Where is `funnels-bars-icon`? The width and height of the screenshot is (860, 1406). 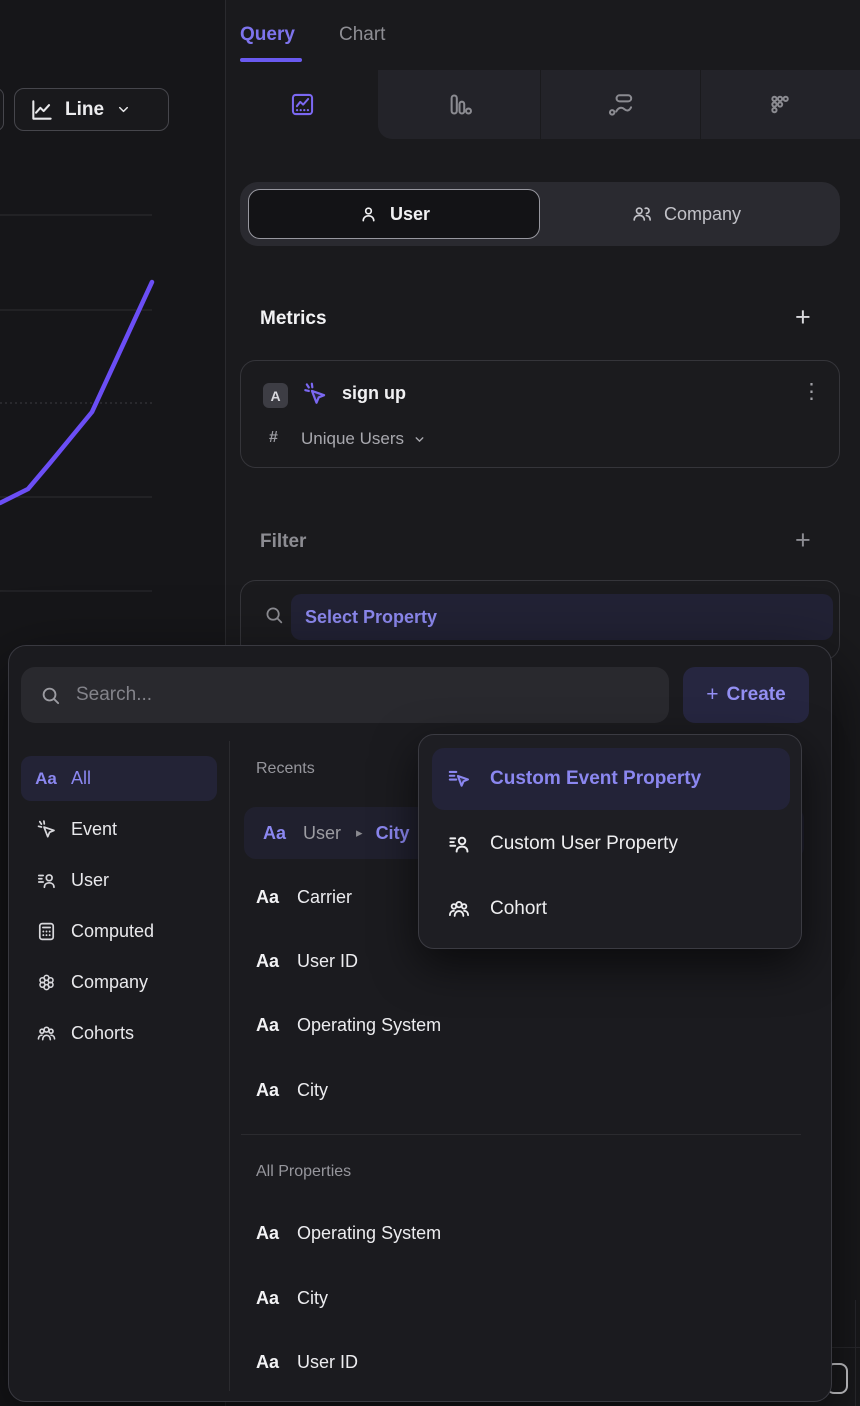 funnels-bars-icon is located at coordinates (459, 104).